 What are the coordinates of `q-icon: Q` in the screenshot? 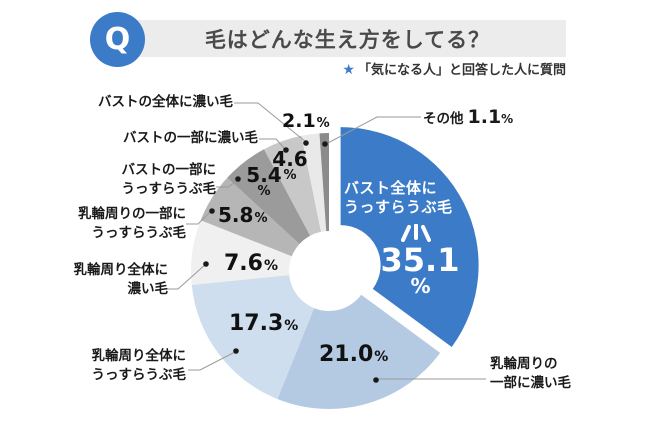 It's located at (117, 39).